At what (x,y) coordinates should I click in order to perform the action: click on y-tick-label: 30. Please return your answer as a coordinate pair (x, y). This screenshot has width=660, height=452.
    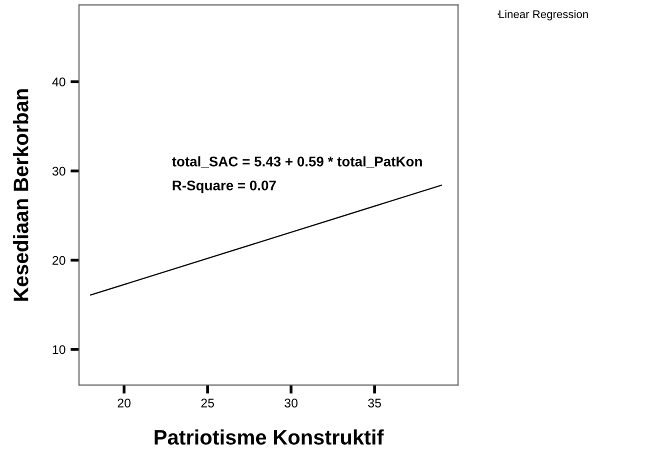
    Looking at the image, I should click on (59, 171).